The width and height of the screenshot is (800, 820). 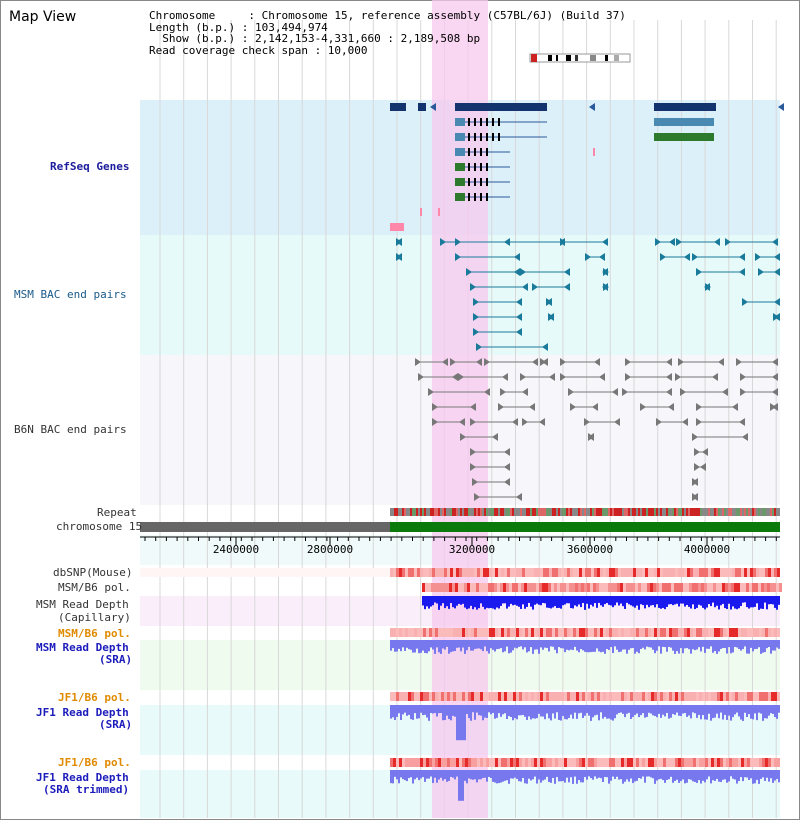 What do you see at coordinates (94, 697) in the screenshot?
I see `track-label-jf1-b6-pol: JF1/B6 pol.` at bounding box center [94, 697].